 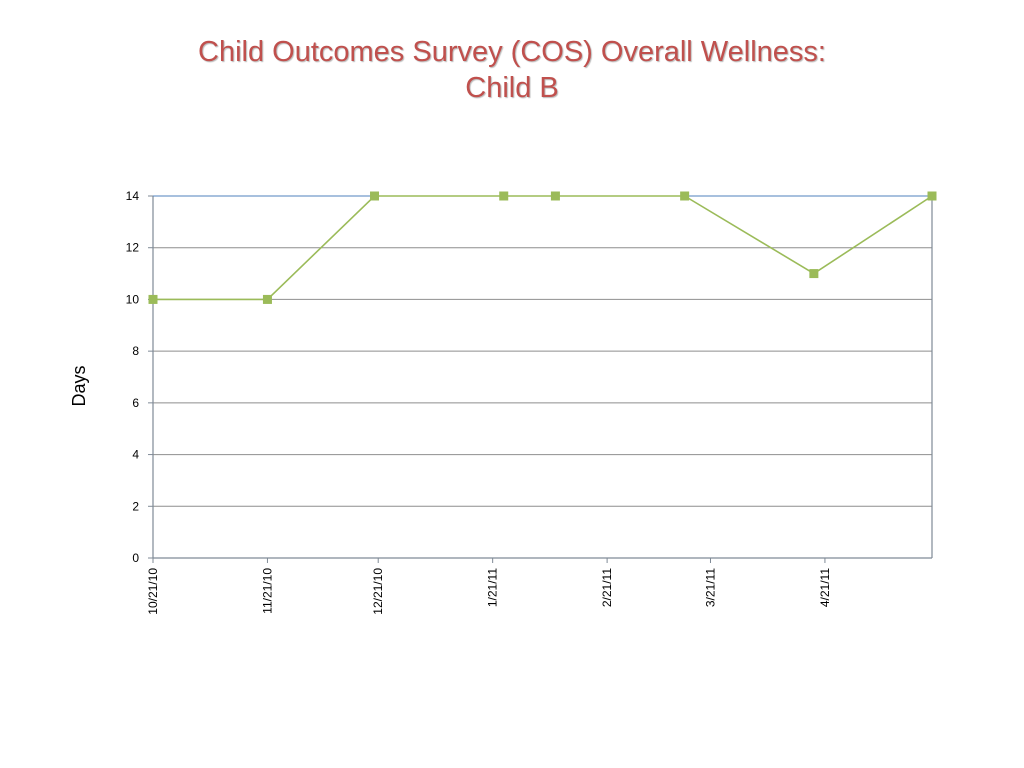 I want to click on x-tick-label: 4/21/11, so click(x=825, y=587).